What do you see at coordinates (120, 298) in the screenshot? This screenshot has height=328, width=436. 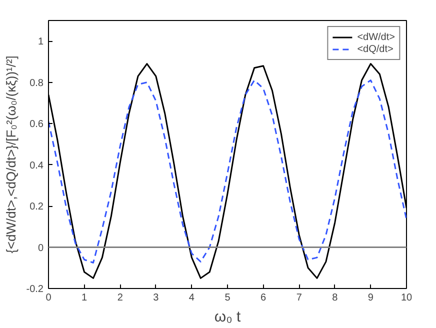 I see `x-tick-label: 2` at bounding box center [120, 298].